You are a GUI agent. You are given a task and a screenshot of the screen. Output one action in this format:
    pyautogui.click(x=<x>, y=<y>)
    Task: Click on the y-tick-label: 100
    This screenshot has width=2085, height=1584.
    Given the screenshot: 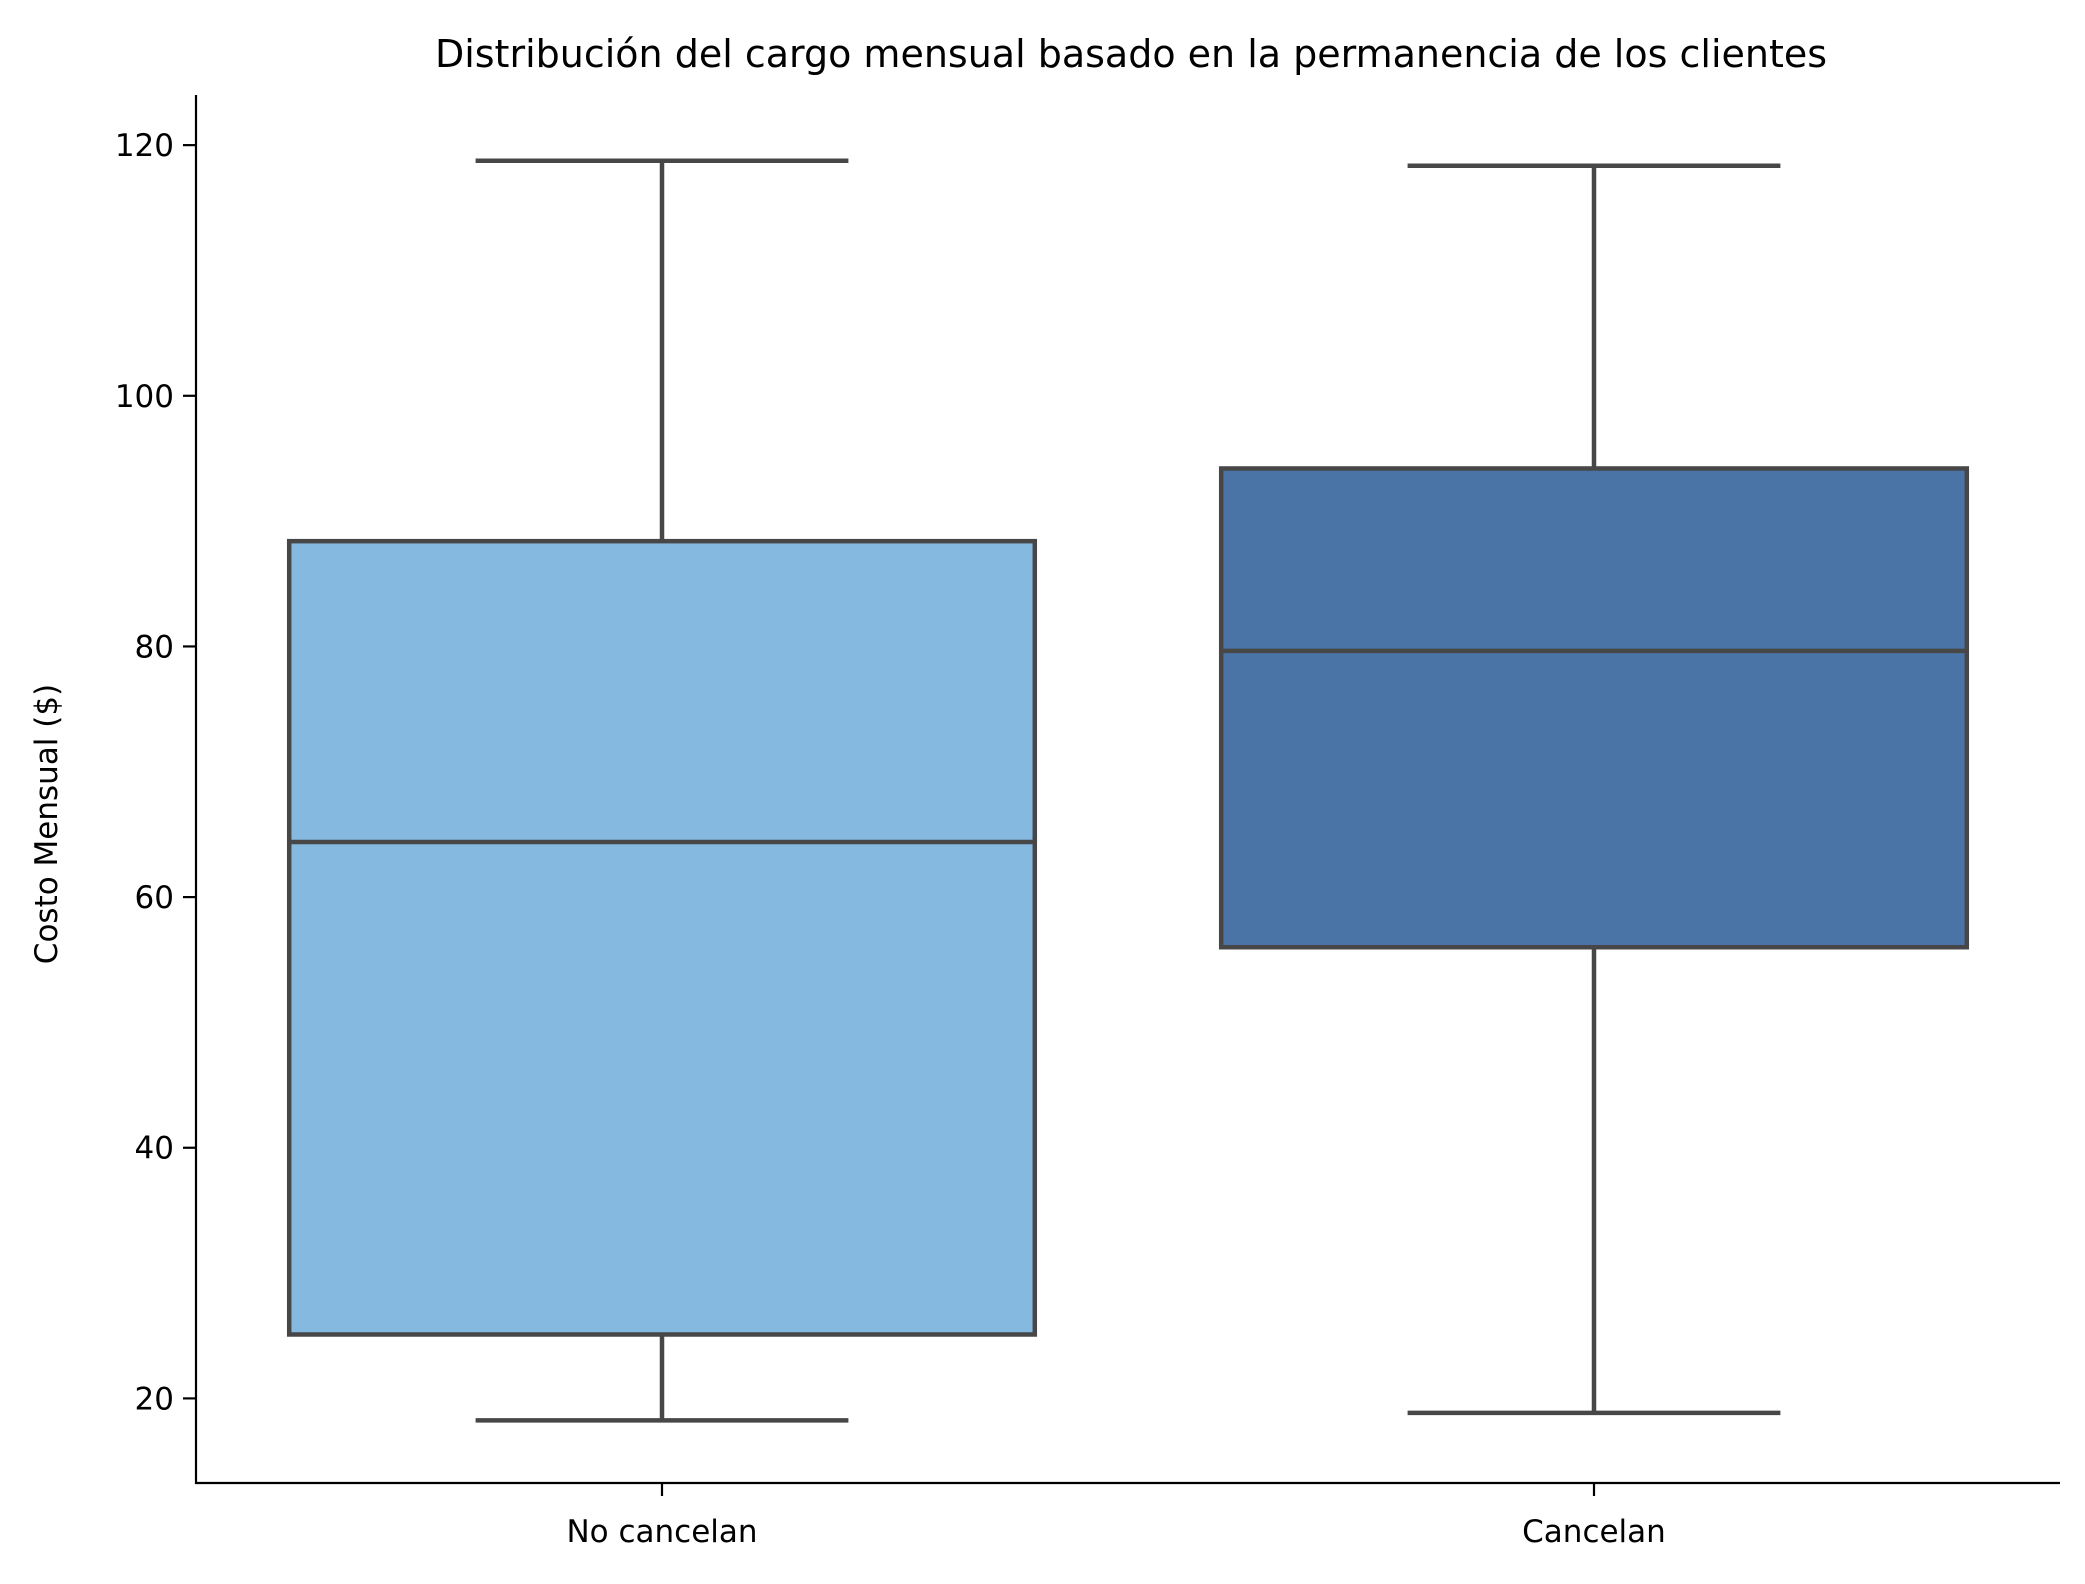 What is the action you would take?
    pyautogui.click(x=144, y=397)
    